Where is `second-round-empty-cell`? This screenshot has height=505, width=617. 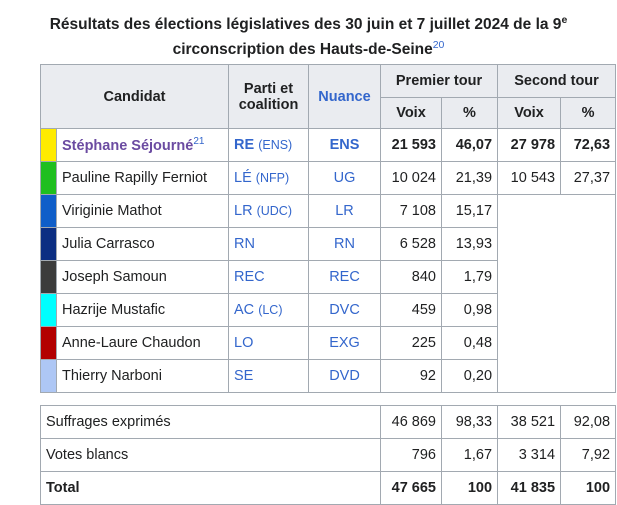
second-round-empty-cell is located at coordinates (557, 293).